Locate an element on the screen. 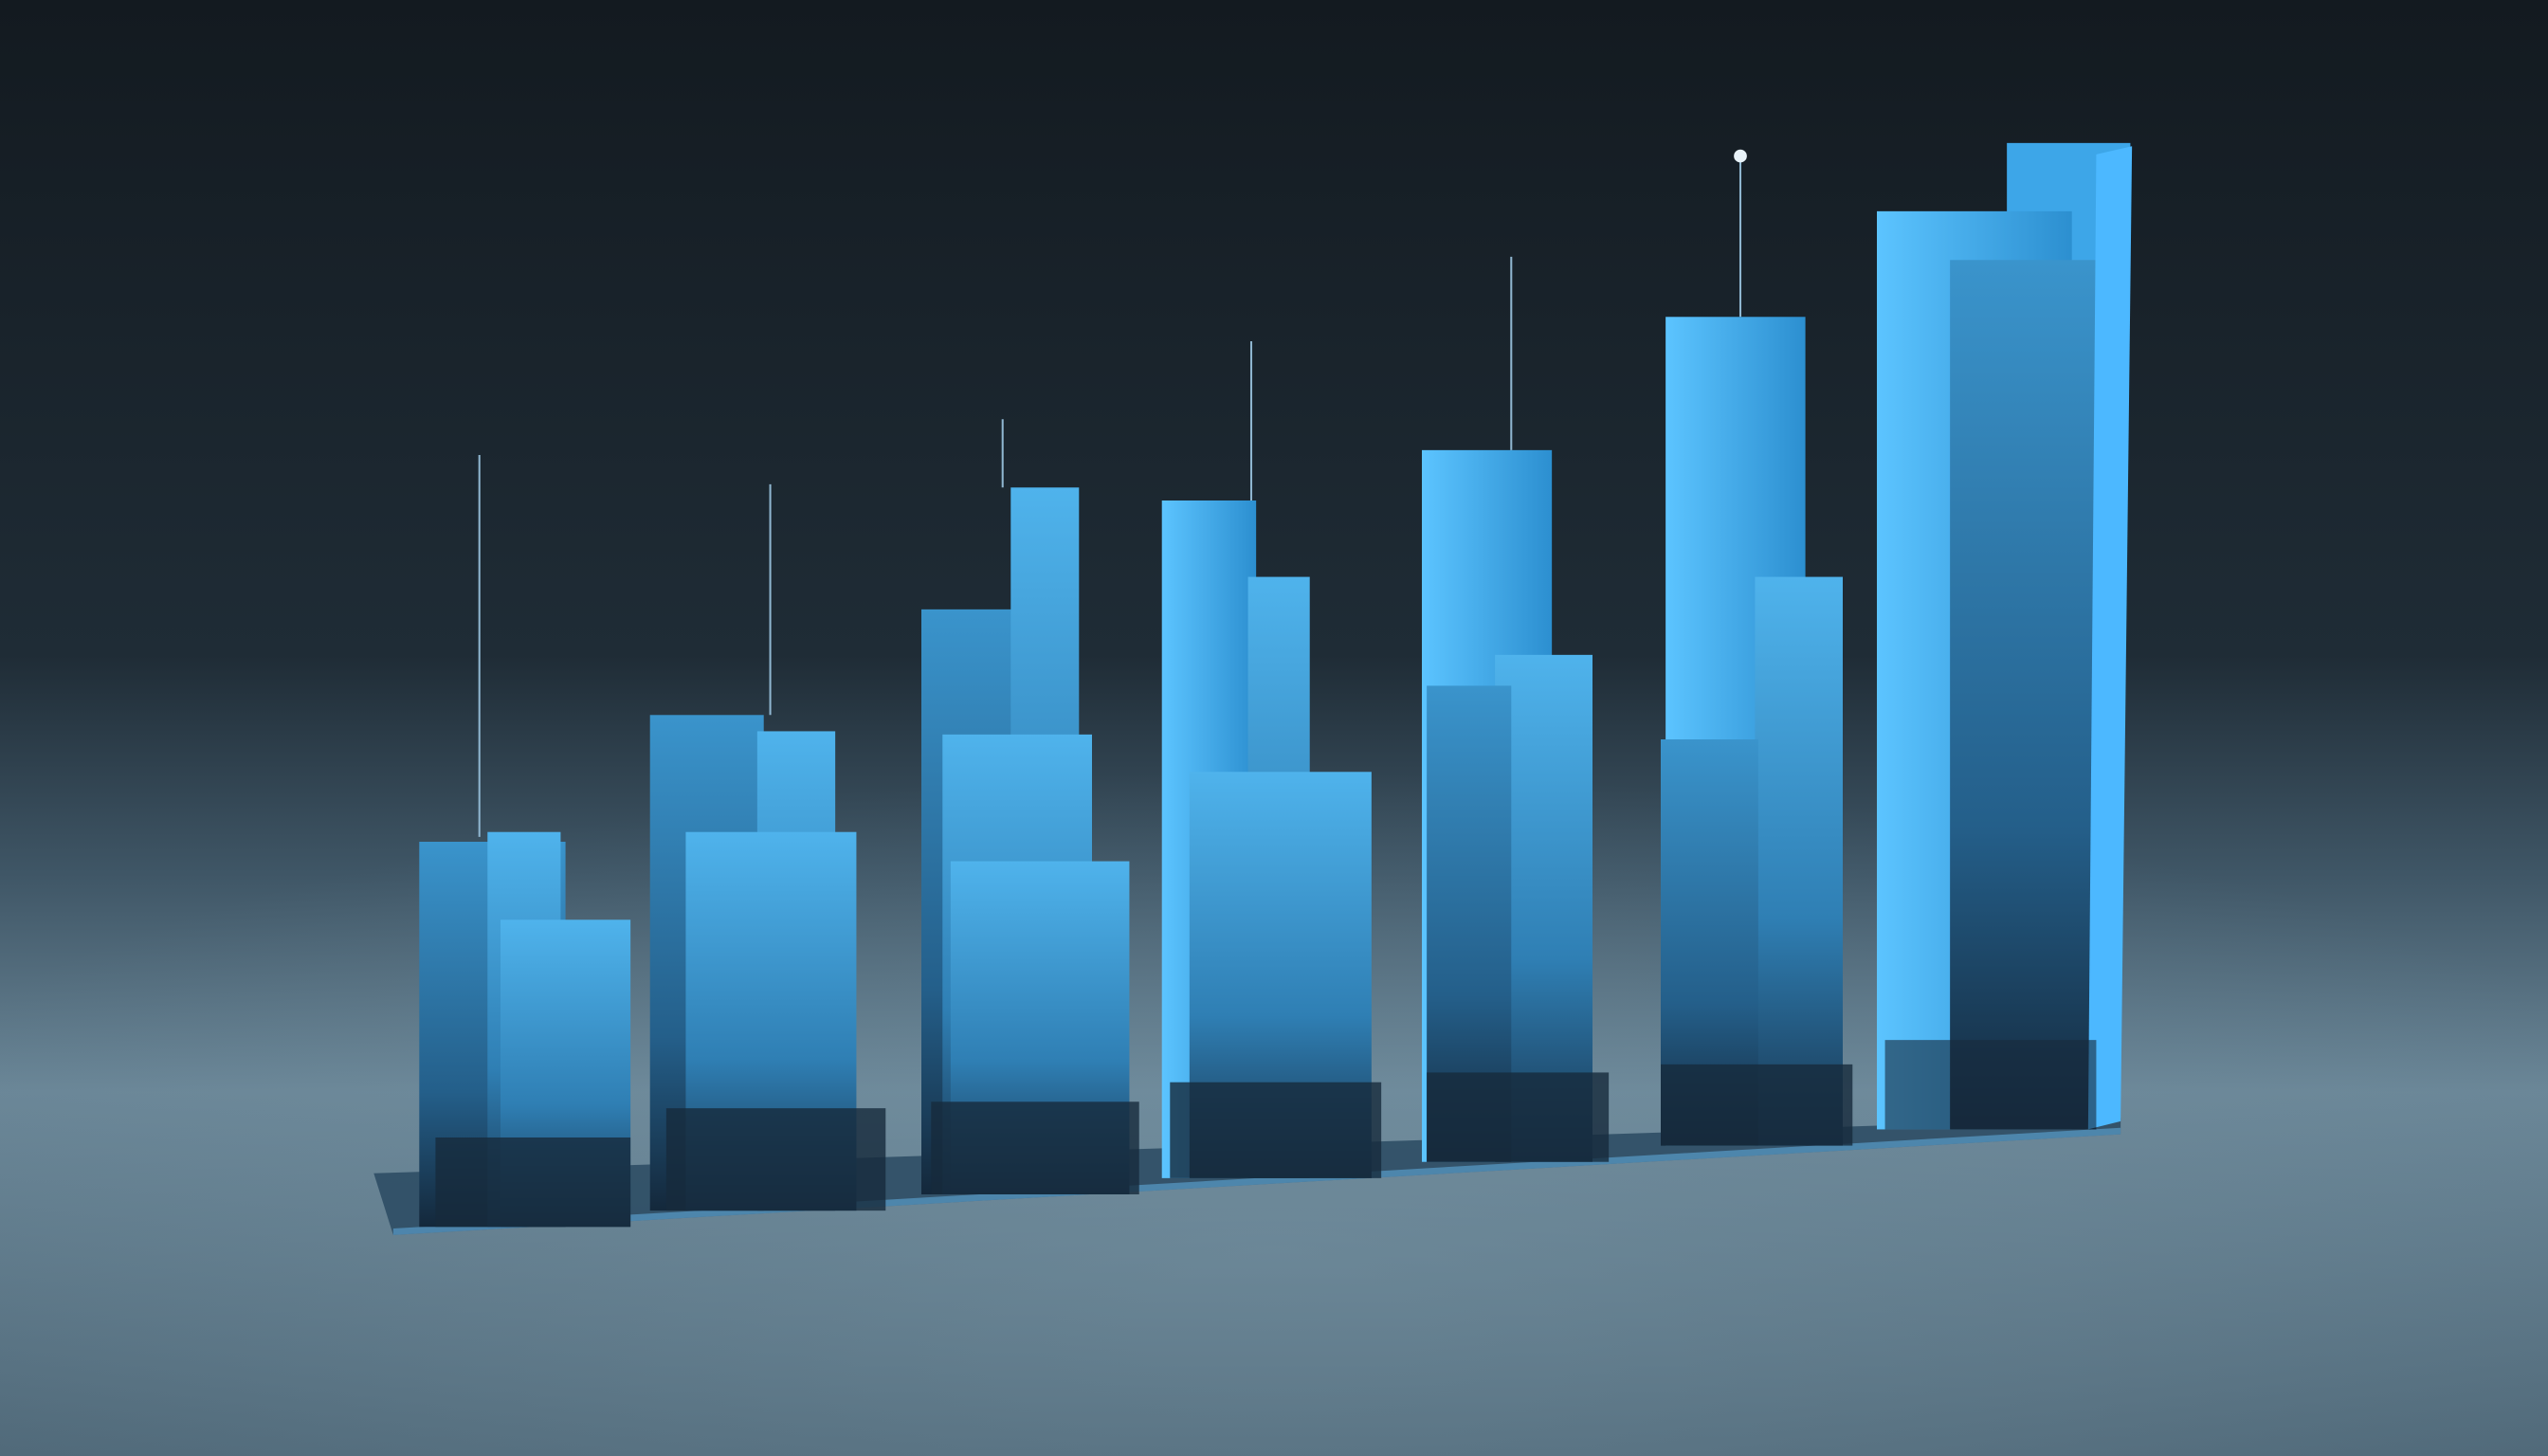 The width and height of the screenshot is (2548, 1456). antenna-dot is located at coordinates (1740, 156).